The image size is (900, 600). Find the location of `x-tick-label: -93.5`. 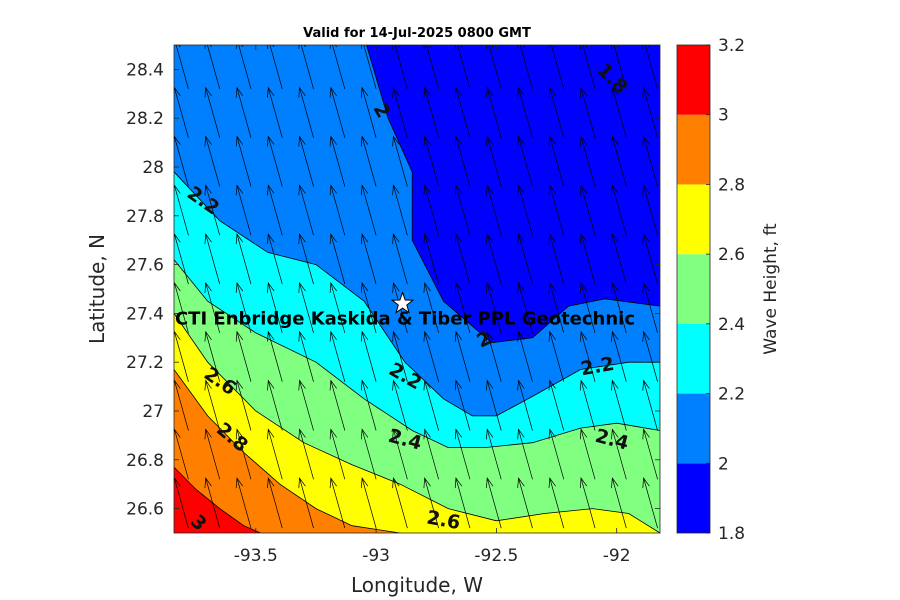

x-tick-label: -93.5 is located at coordinates (256, 556).